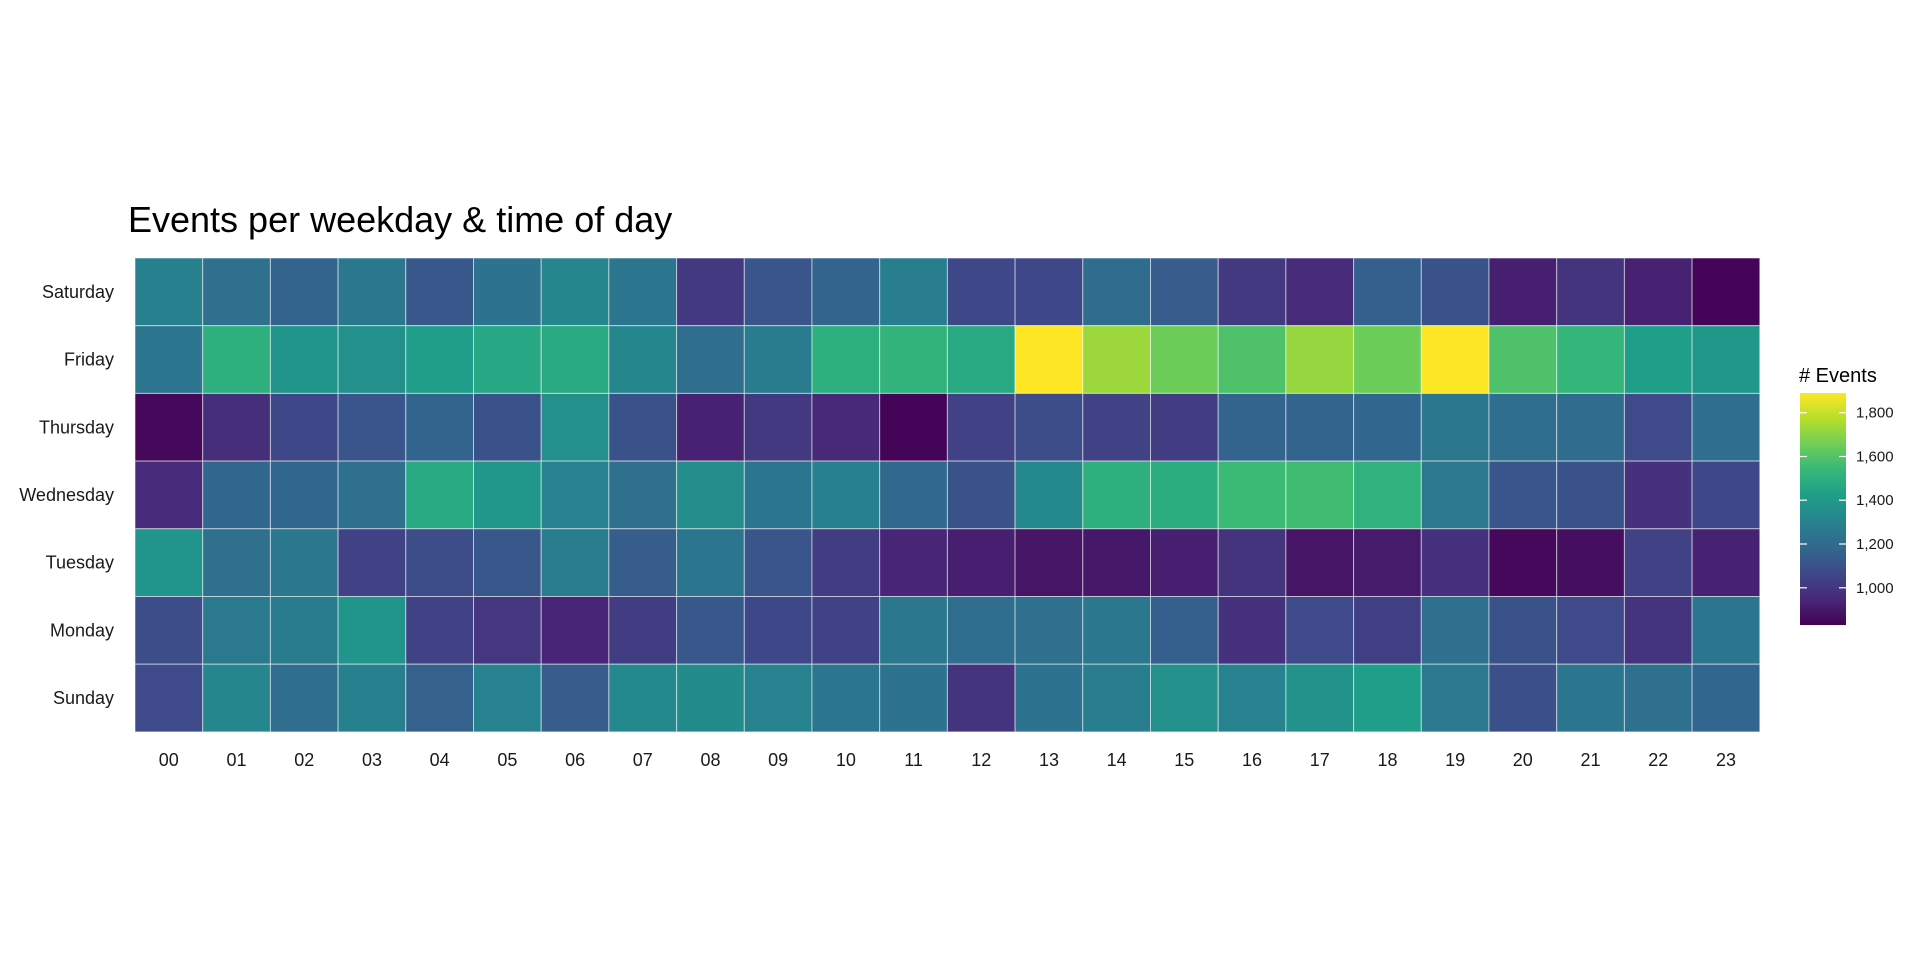 Image resolution: width=1920 pixels, height=960 pixels. Describe the element at coordinates (1455, 760) in the screenshot. I see `x-tick-label: 19` at that location.